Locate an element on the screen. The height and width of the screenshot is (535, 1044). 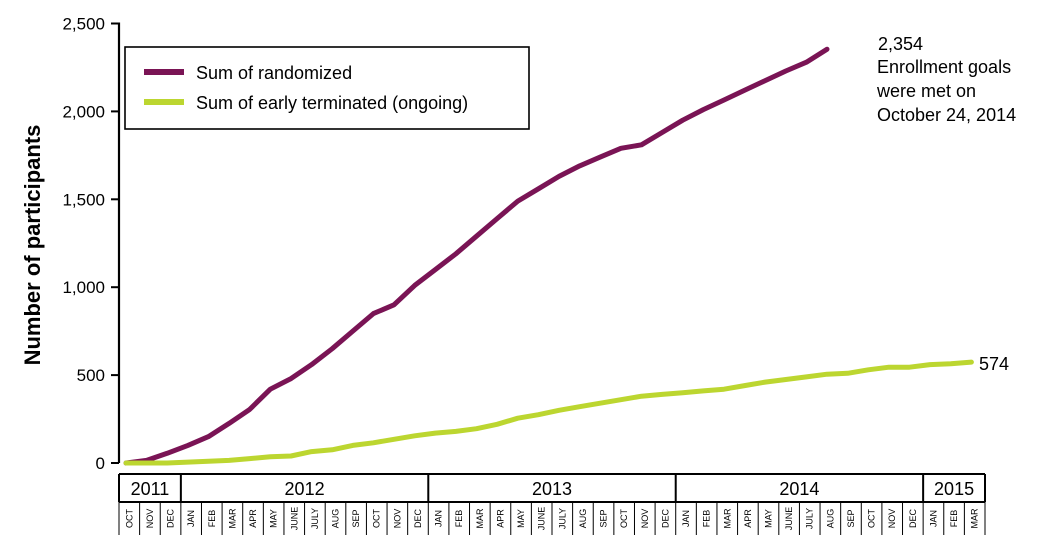
goal-note-line3: October 24, 2014 is located at coordinates (946, 115).